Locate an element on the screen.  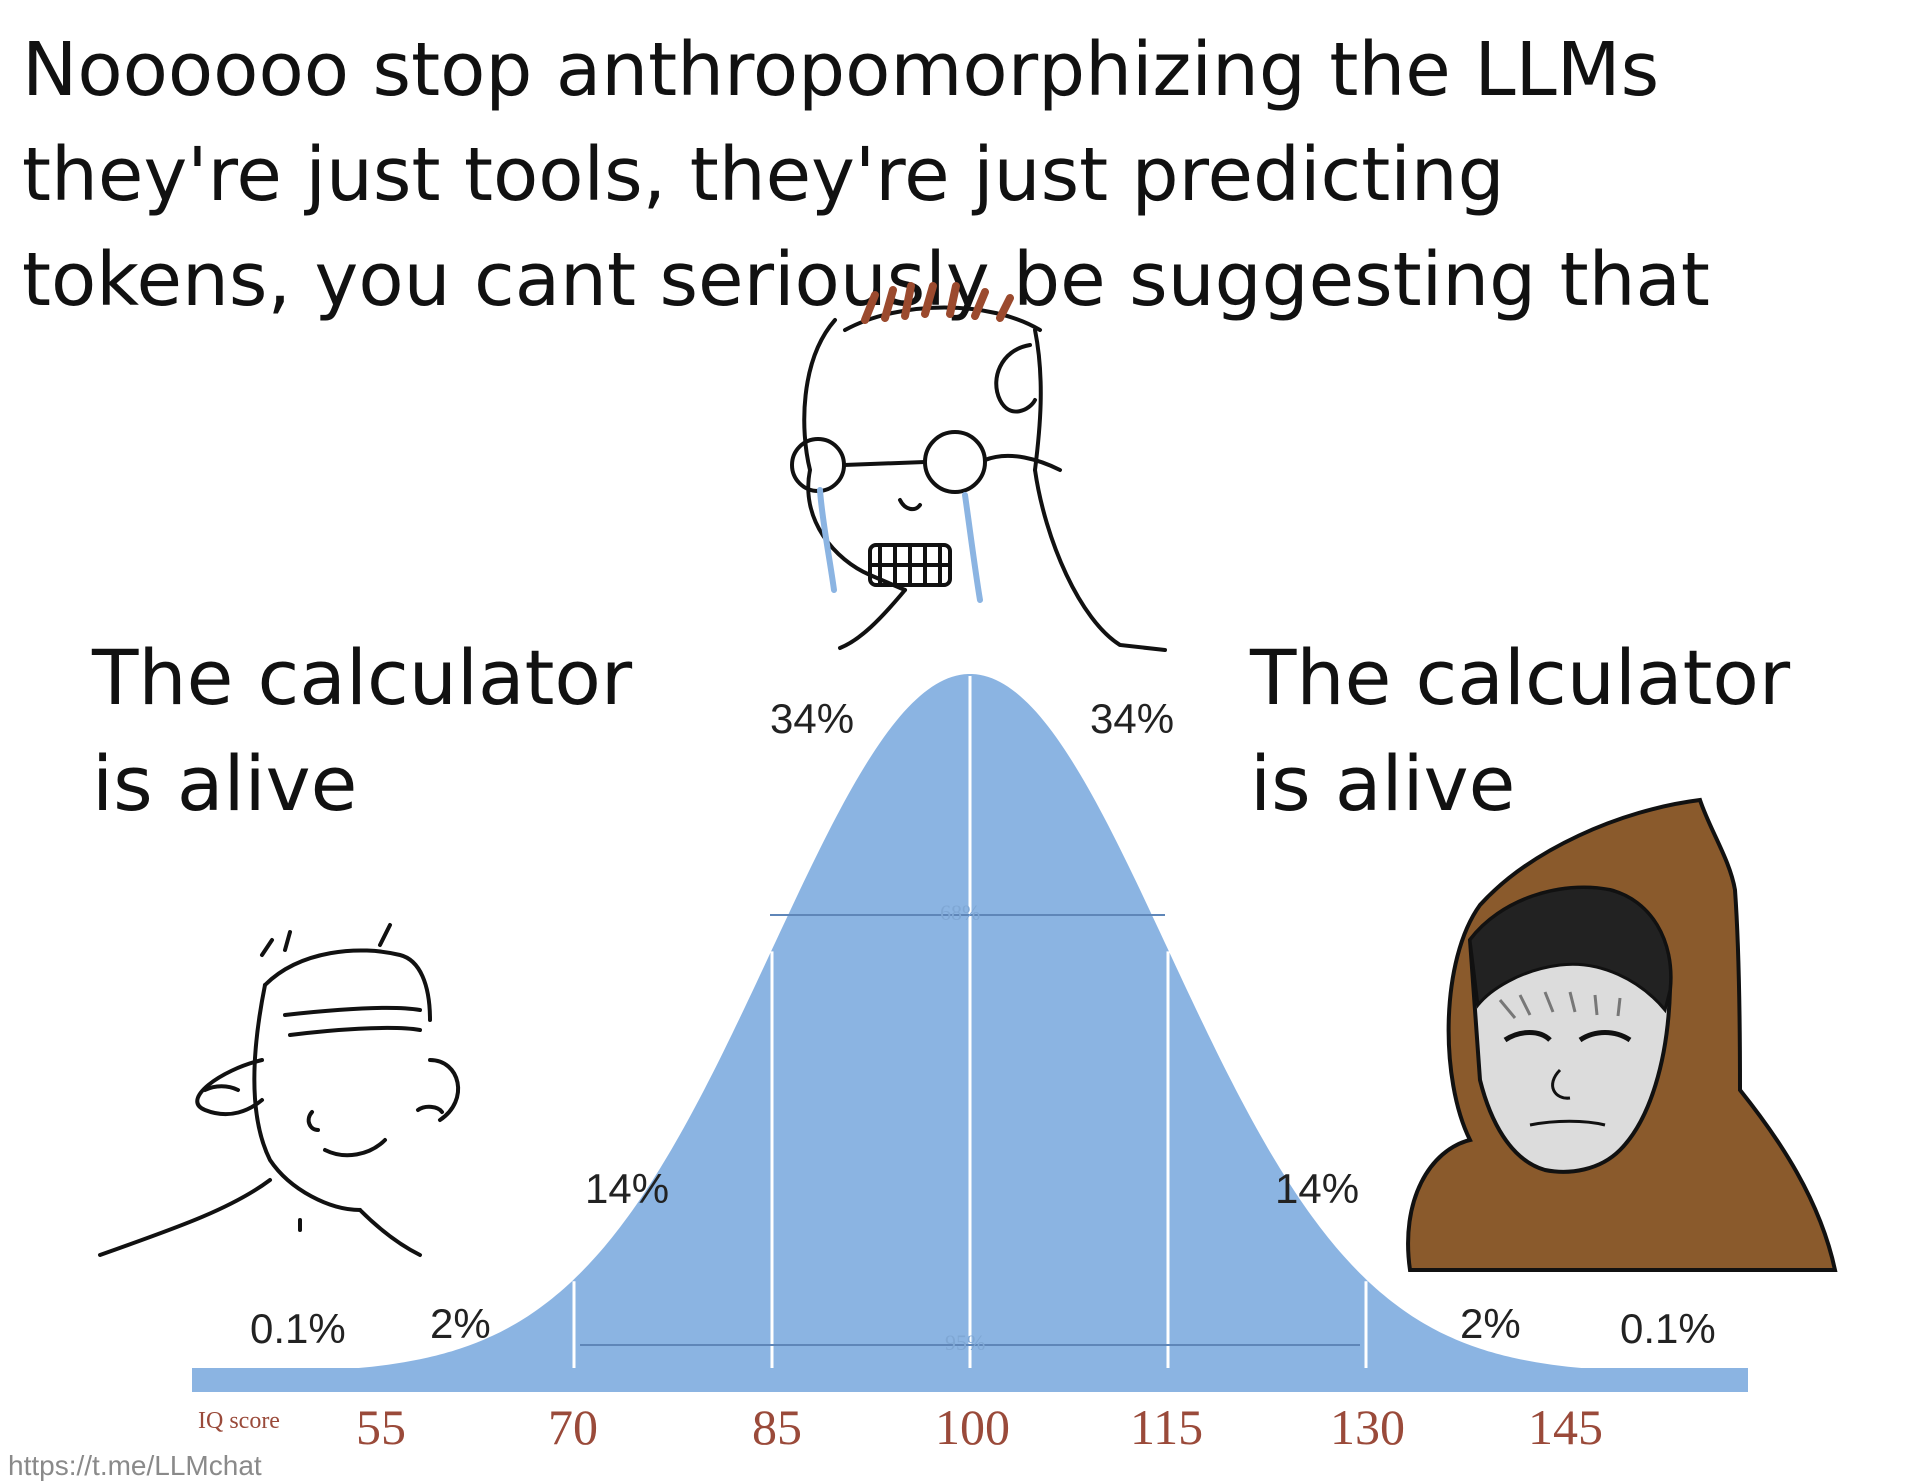
right-label-line-1: The calculator is located at coordinates (1520, 677).